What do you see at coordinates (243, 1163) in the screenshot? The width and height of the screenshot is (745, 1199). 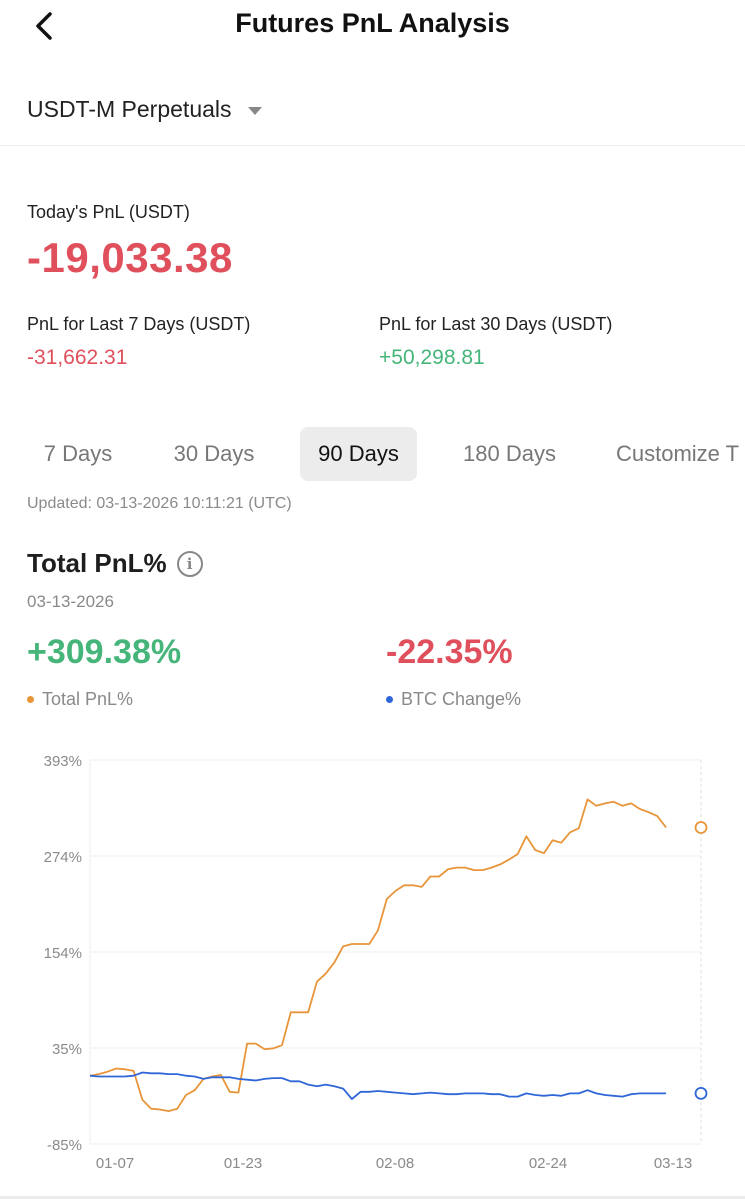 I see `x-tick-label: 01-23` at bounding box center [243, 1163].